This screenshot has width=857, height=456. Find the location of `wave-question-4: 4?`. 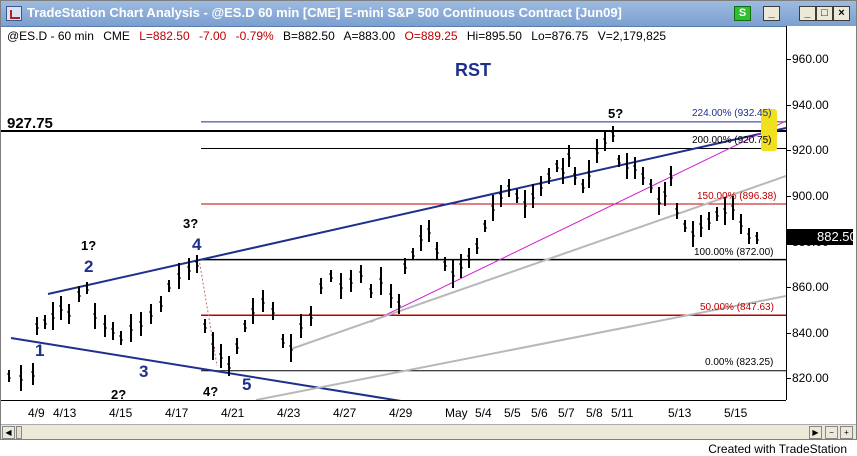

wave-question-4: 4? is located at coordinates (211, 391).